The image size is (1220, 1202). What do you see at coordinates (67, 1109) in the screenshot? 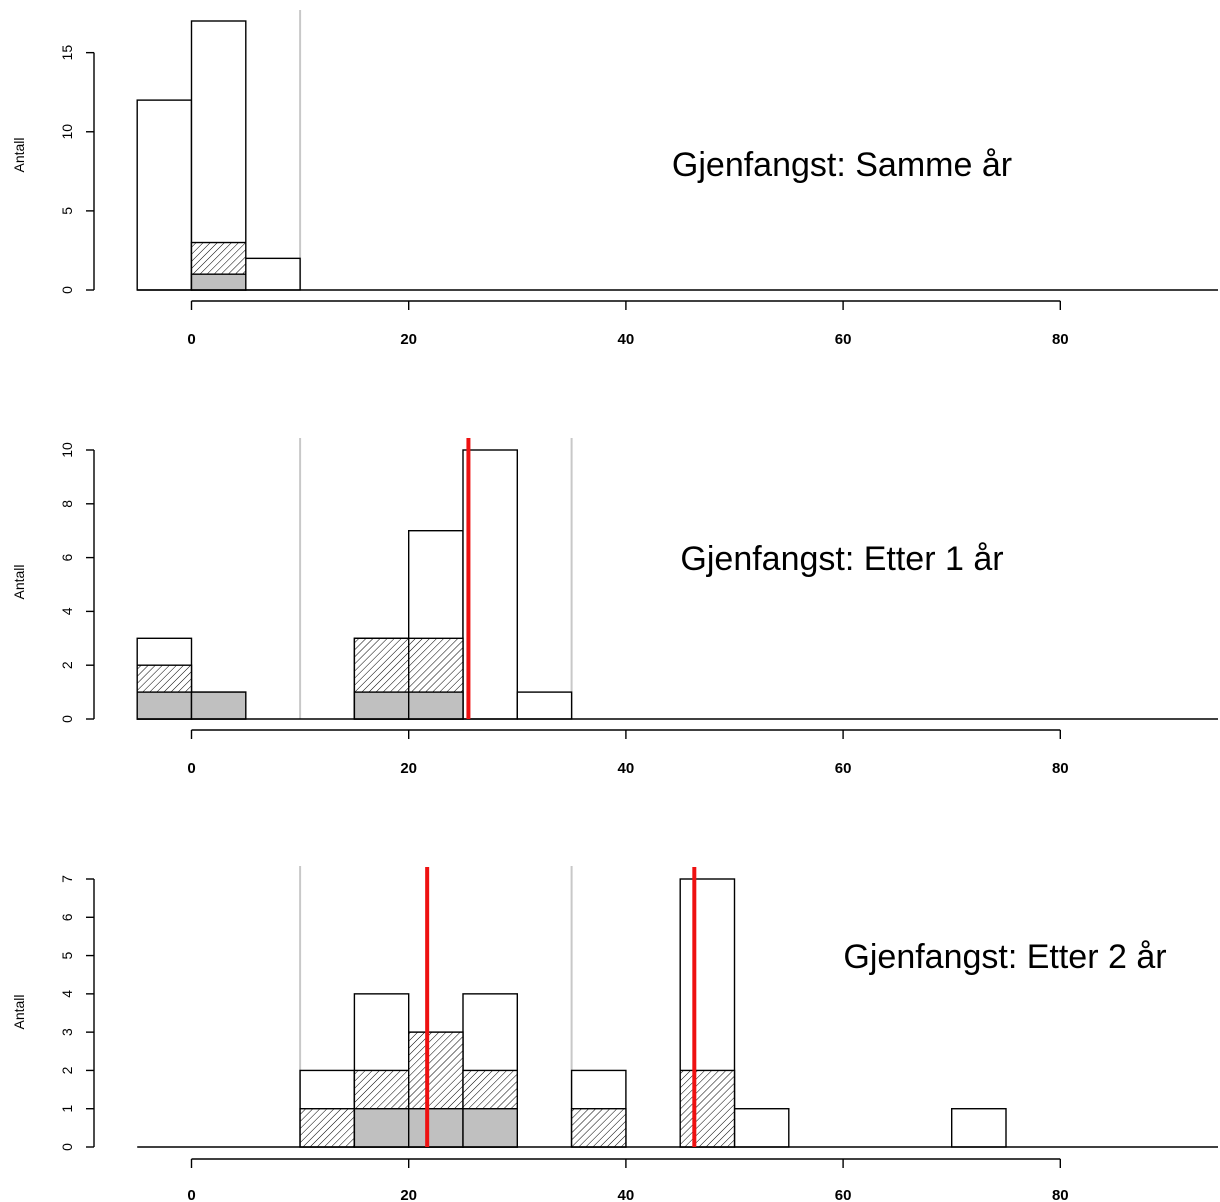
I see `y-tick-label: 1` at bounding box center [67, 1109].